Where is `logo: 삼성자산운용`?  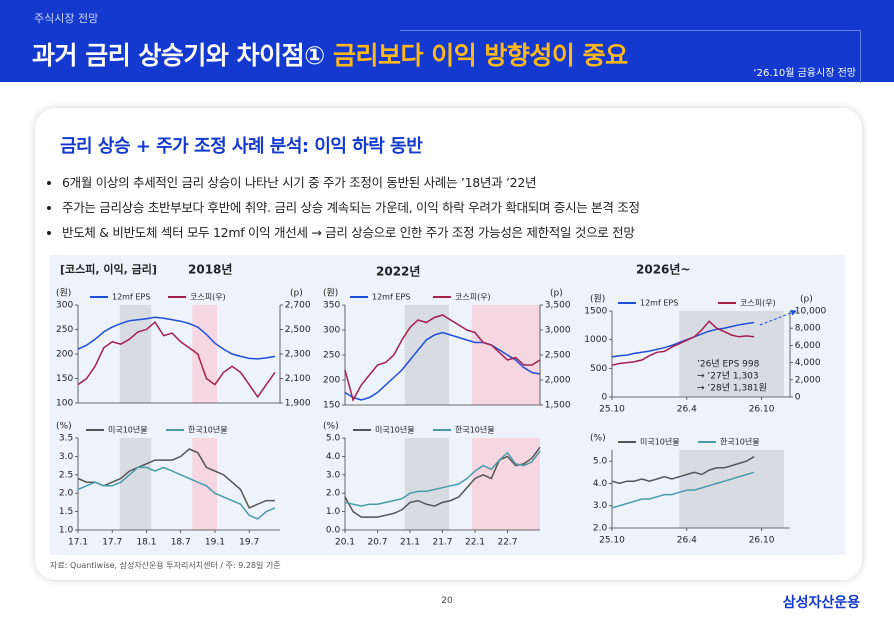
logo: 삼성자산운용 is located at coordinates (821, 603).